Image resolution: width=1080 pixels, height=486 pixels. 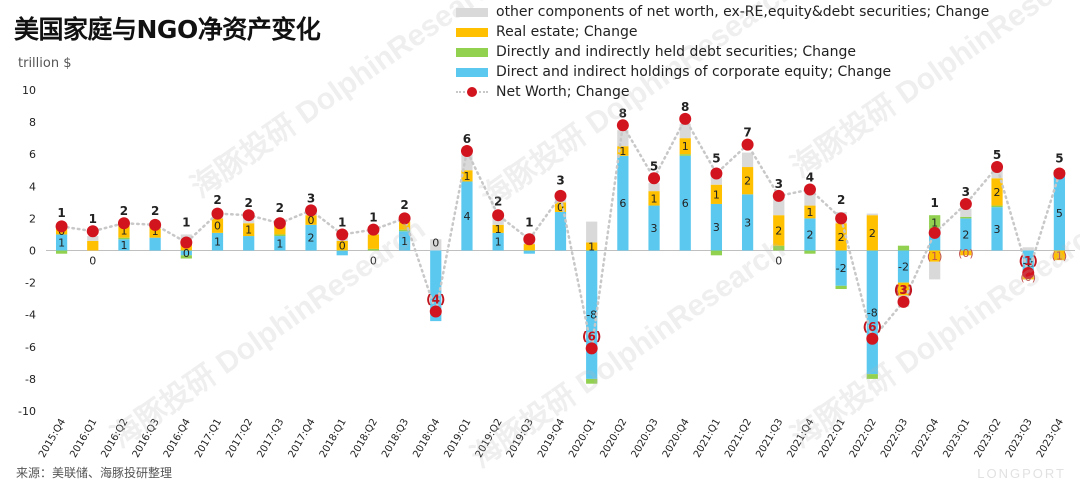 I want to click on x-tick-label: 2016:Q3, so click(x=146, y=438).